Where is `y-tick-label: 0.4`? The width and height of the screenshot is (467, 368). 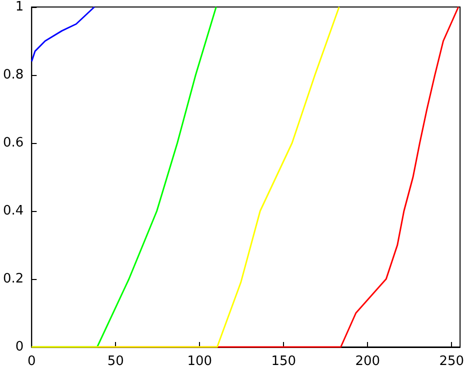
y-tick-label: 0.4 is located at coordinates (13, 211).